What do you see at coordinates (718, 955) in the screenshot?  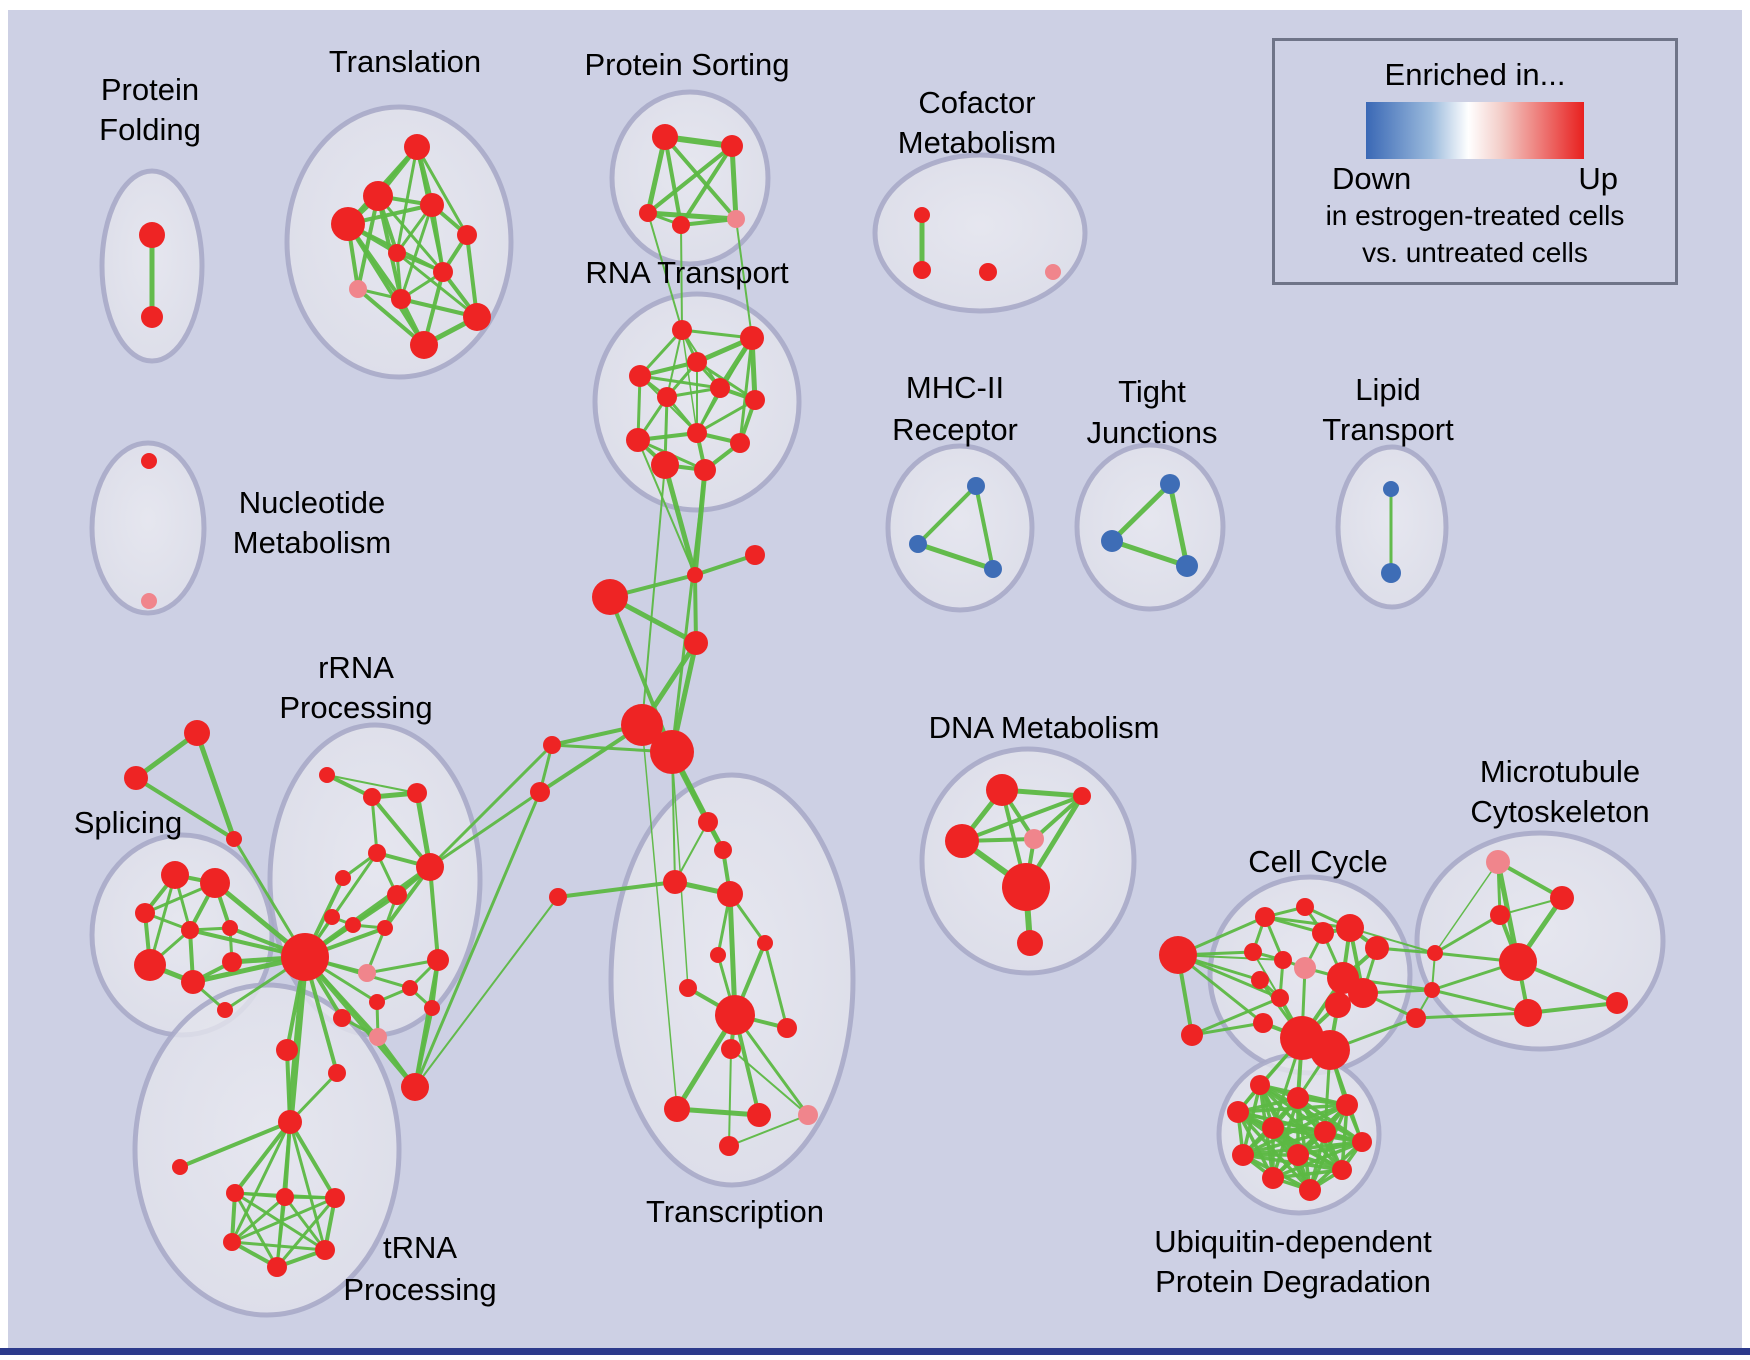 I see `gene-set-node-tn6` at bounding box center [718, 955].